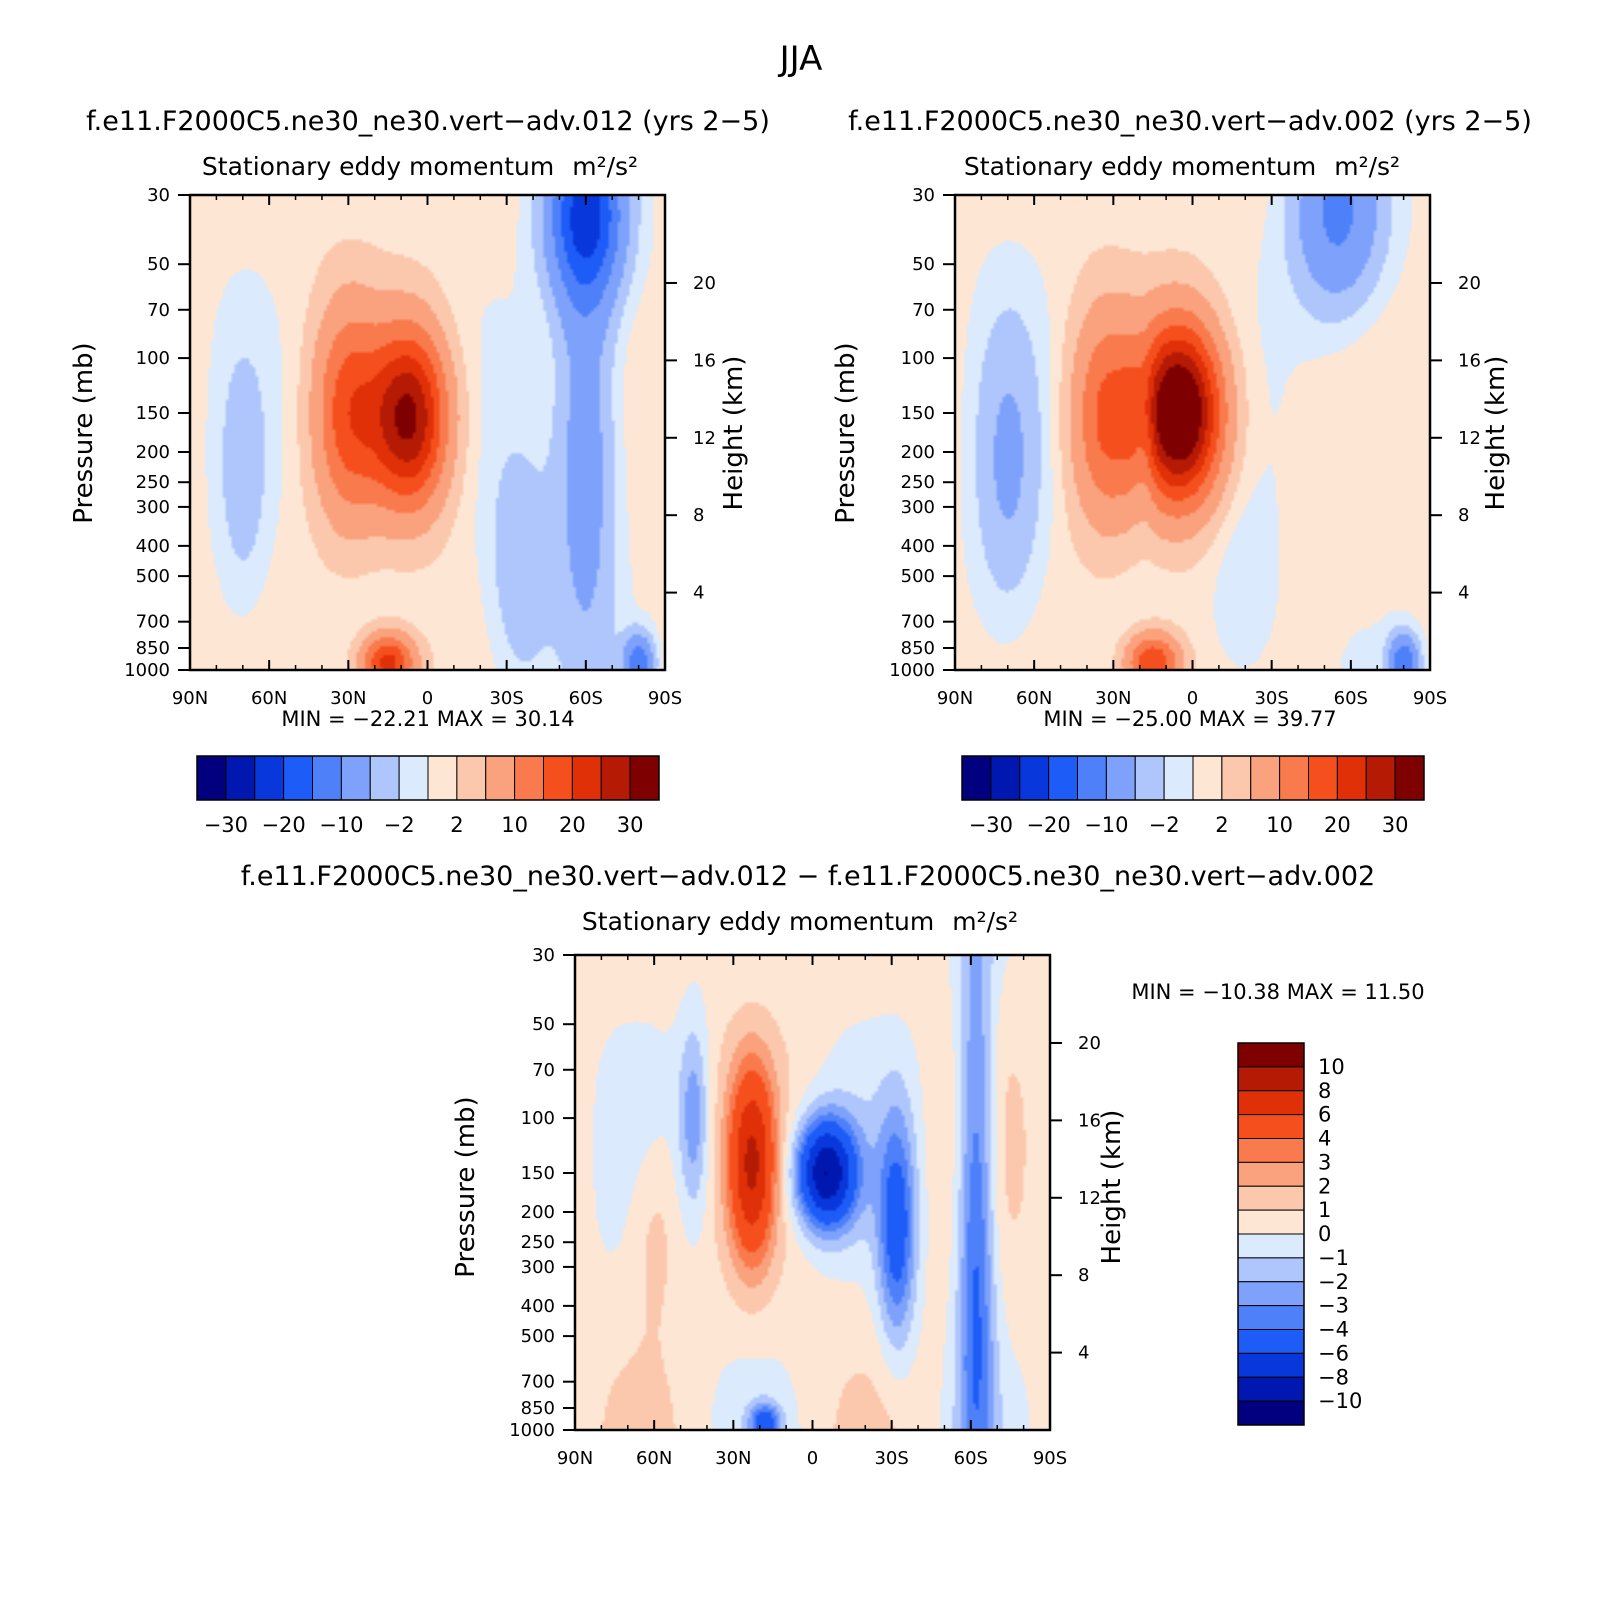 The height and width of the screenshot is (1603, 1603). Describe the element at coordinates (1182, 166) in the screenshot. I see `panel-2-subtitle: Stationary eddy momentum m²/s²` at that location.